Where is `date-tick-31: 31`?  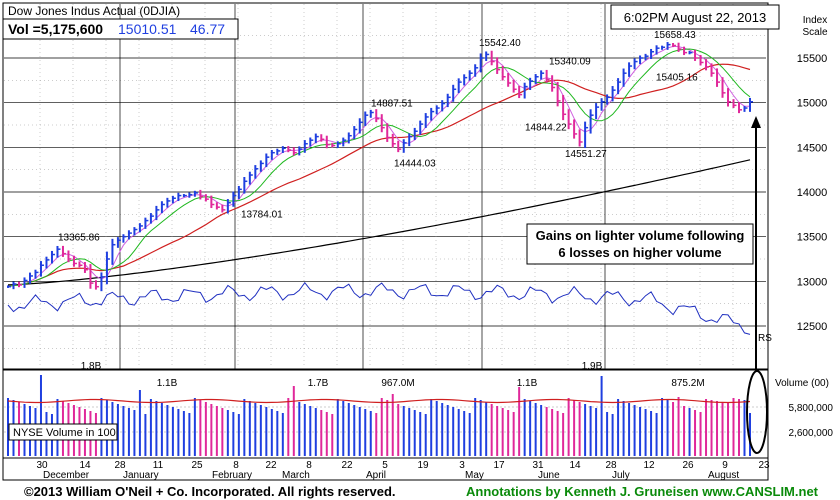 date-tick-31: 31 is located at coordinates (538, 465).